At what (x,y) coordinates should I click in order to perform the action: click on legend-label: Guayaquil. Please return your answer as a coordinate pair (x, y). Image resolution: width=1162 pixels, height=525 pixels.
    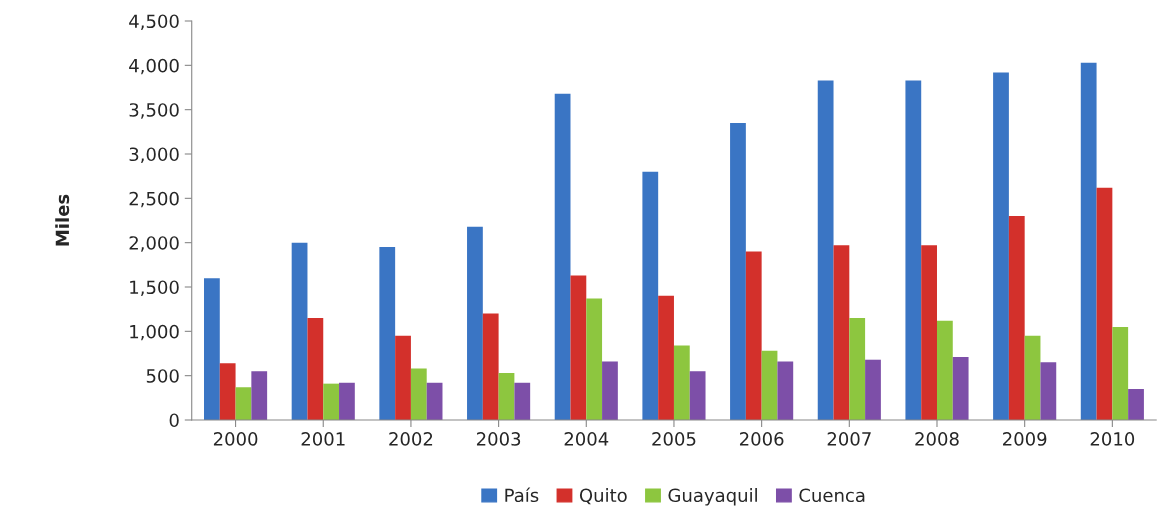
    Looking at the image, I should click on (712, 497).